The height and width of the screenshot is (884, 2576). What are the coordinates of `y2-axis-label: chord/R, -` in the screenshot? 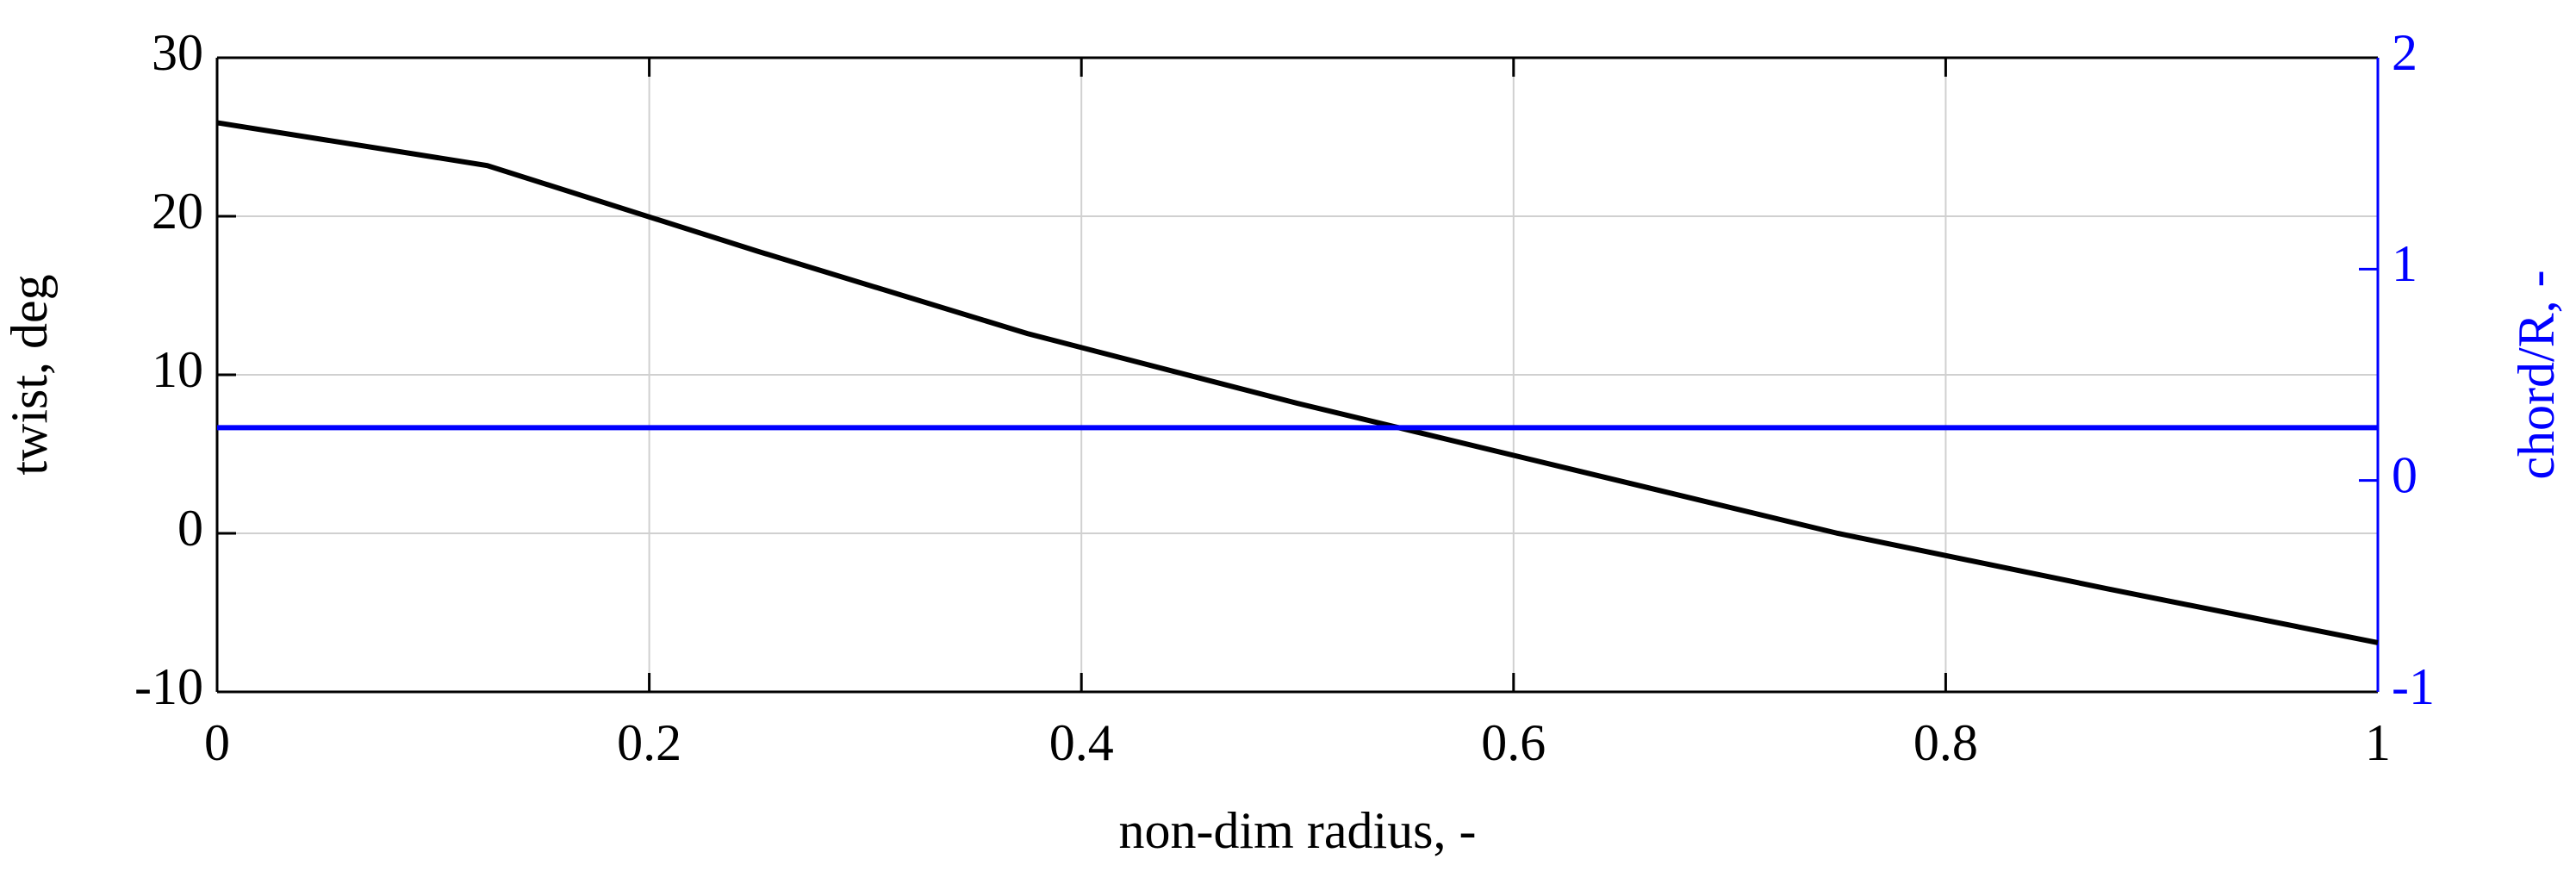 It's located at (2536, 375).